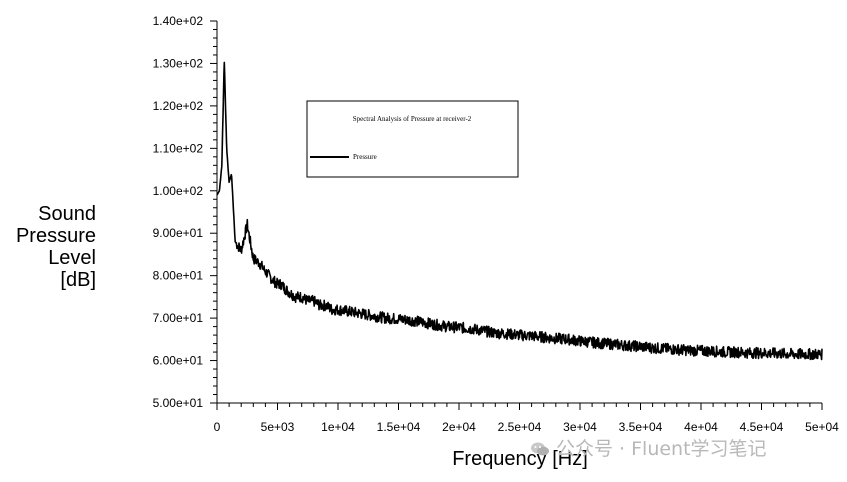  What do you see at coordinates (701, 427) in the screenshot?
I see `x-tick-label: 4e+04` at bounding box center [701, 427].